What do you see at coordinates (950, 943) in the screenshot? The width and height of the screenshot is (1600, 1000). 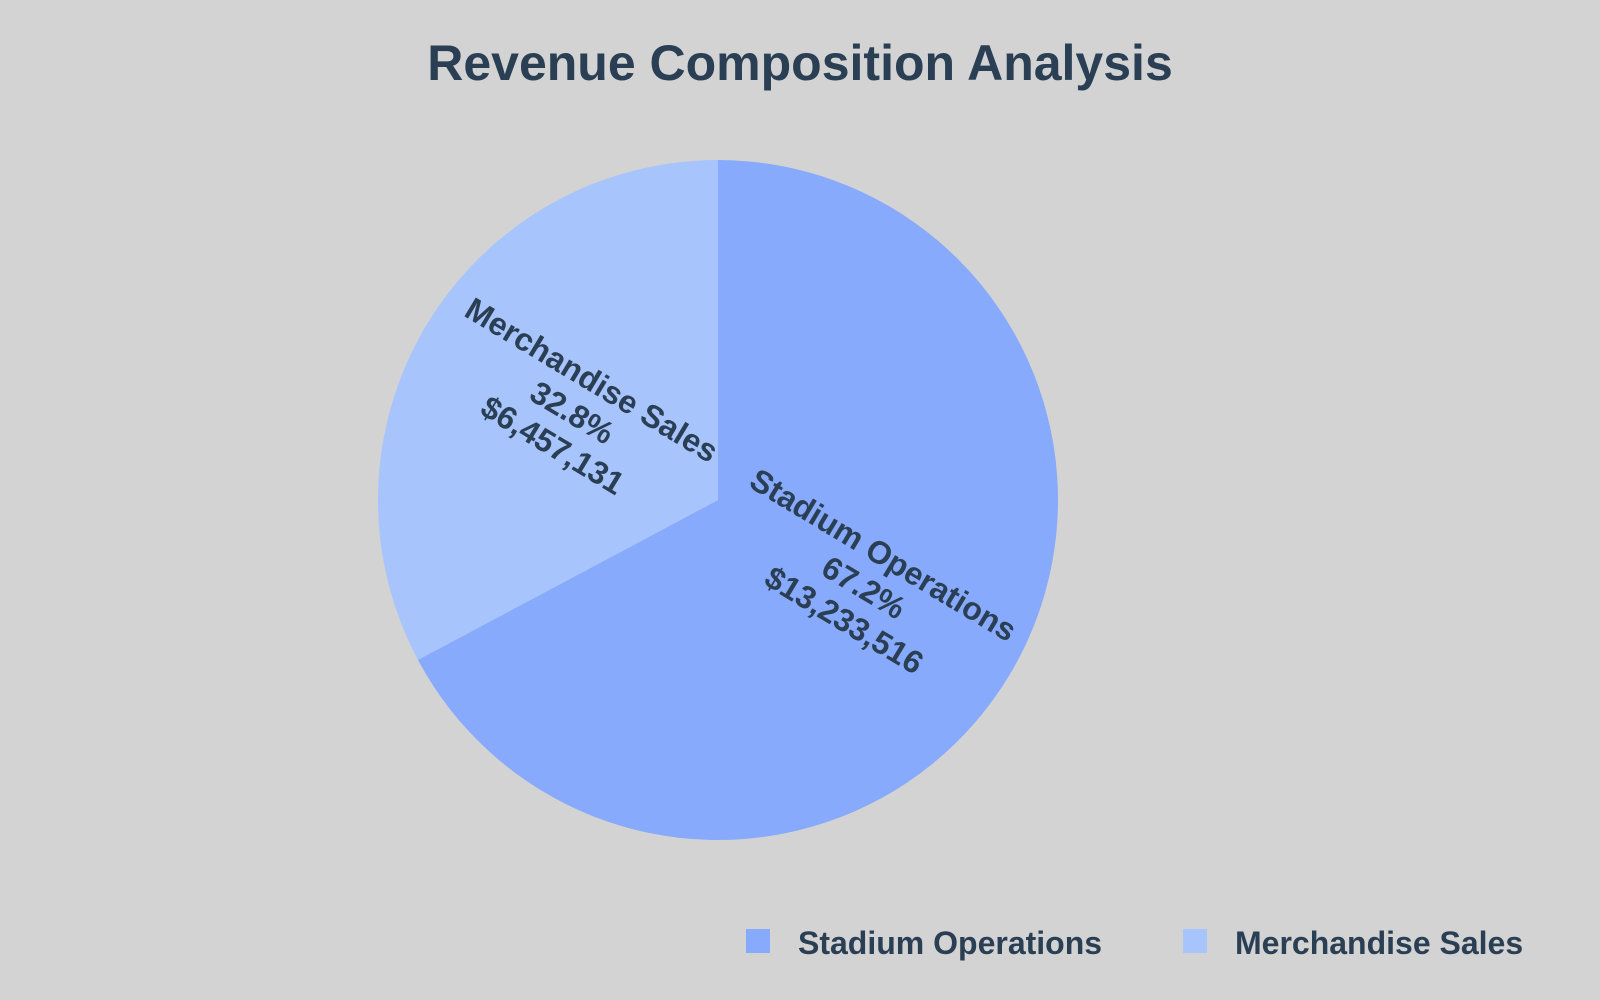 I see `legend-label-stadium-operations: Stadium Operations` at bounding box center [950, 943].